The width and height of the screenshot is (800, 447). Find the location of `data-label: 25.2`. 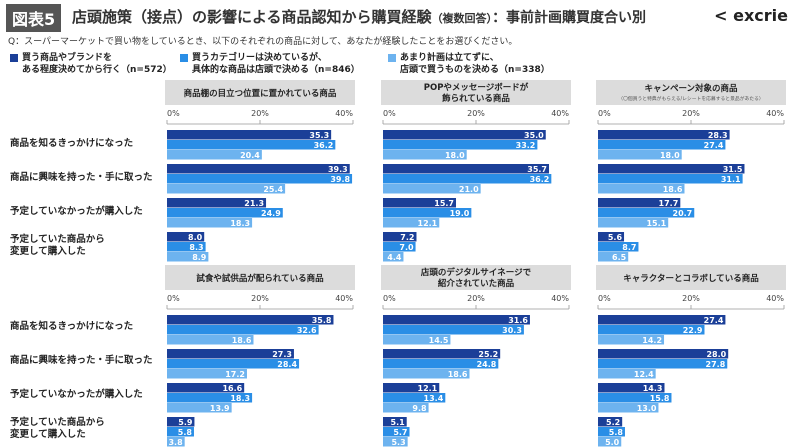

data-label: 25.2 is located at coordinates (488, 354).